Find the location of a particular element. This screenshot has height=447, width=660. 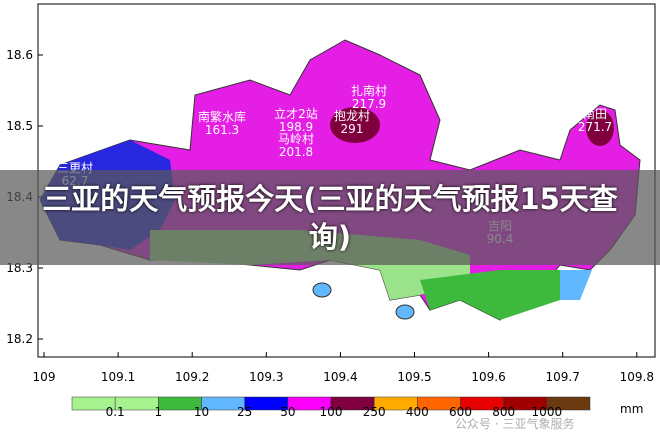

station-value: 161.3 is located at coordinates (222, 130).